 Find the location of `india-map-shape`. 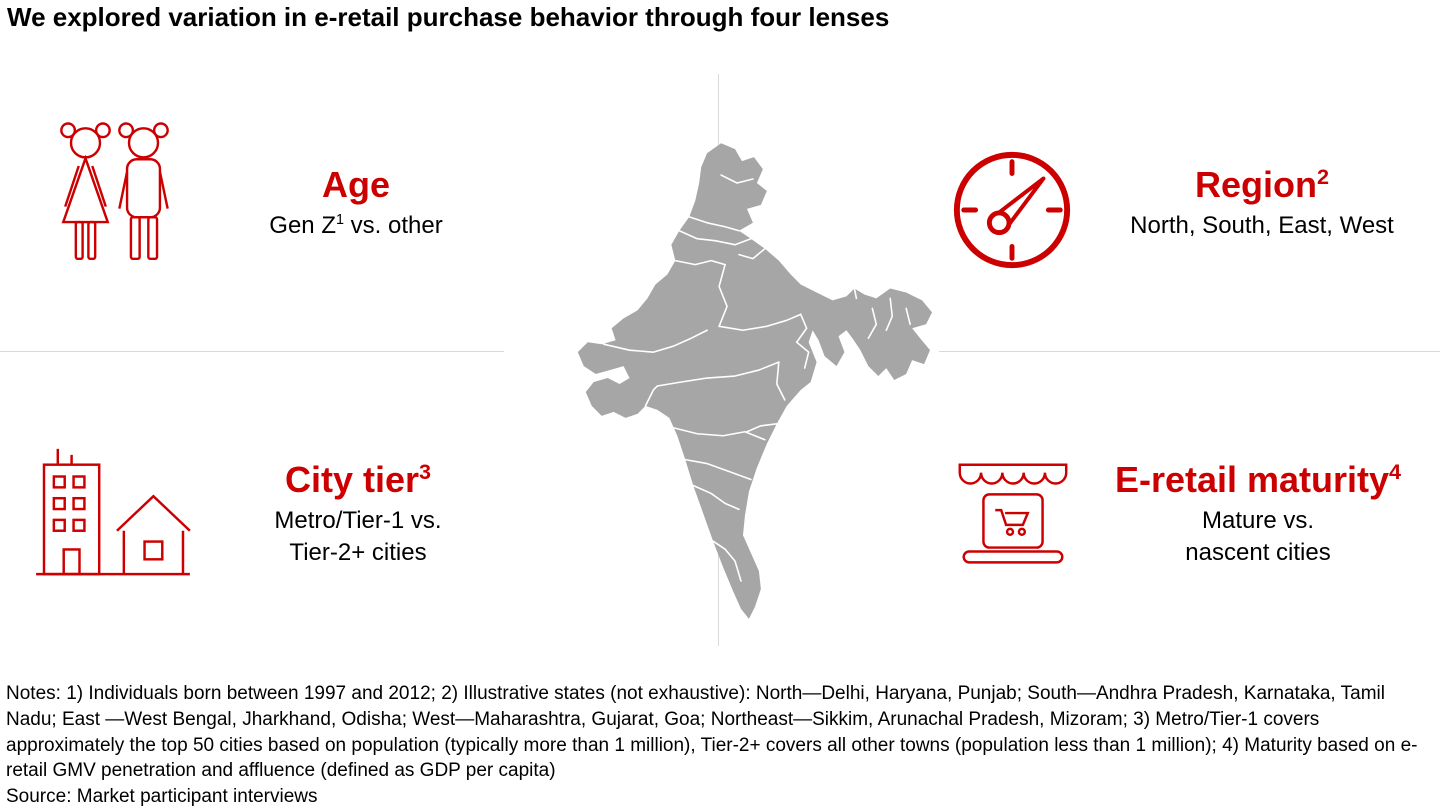

india-map-shape is located at coordinates (755, 381).